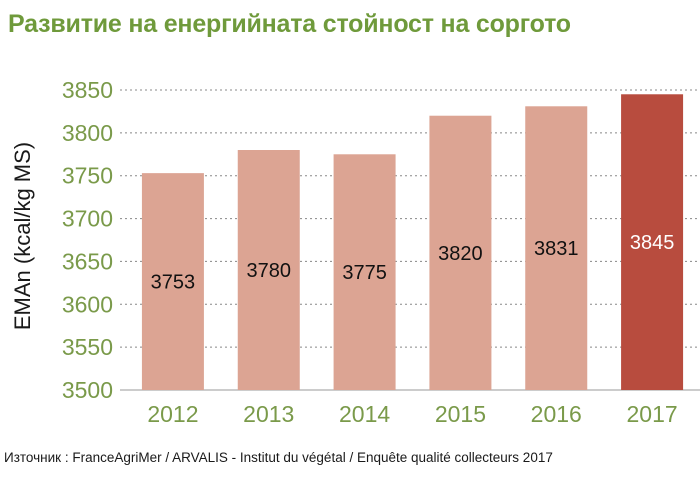  Describe the element at coordinates (87, 304) in the screenshot. I see `y-tick-label: 3600` at that location.